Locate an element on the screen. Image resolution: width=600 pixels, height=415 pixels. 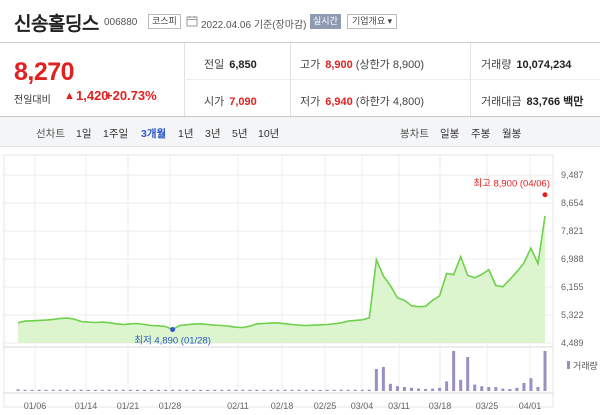
x-tick-label: 03/11 is located at coordinates (399, 406).